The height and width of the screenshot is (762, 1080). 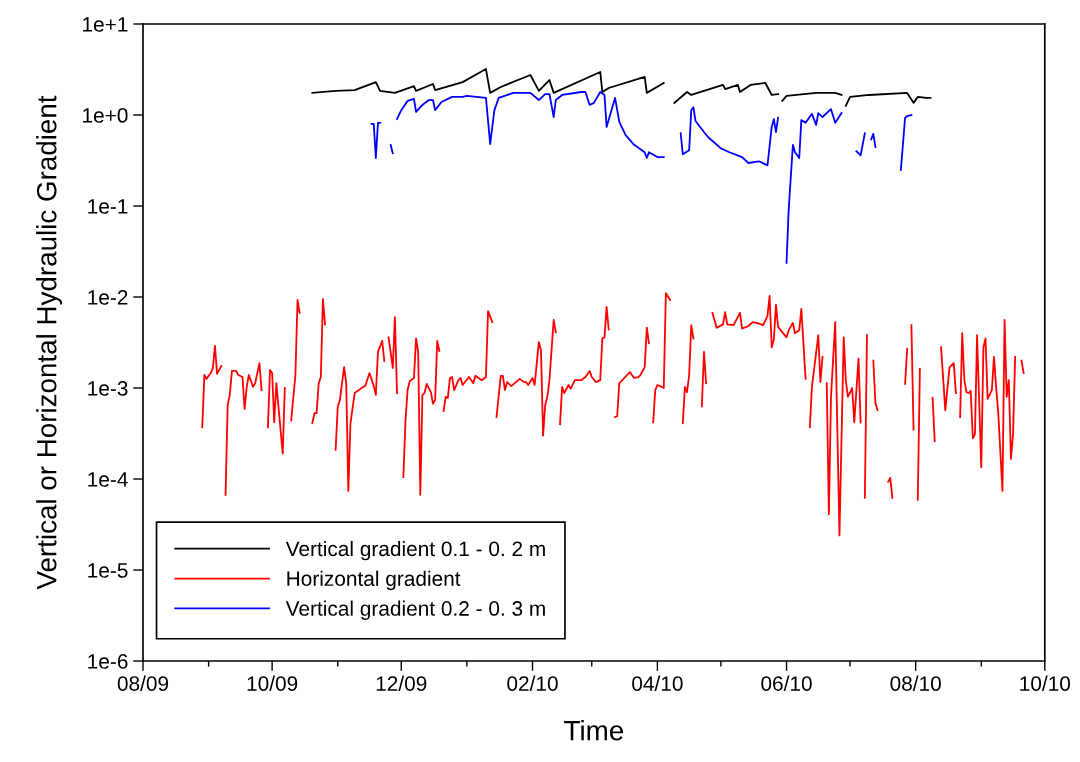 What do you see at coordinates (108, 206) in the screenshot?
I see `y-tick-label: 1e-1` at bounding box center [108, 206].